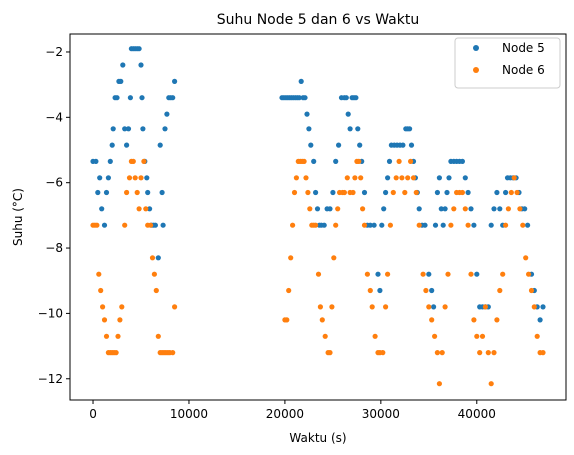  I want to click on chart-title: Suhu Node 5 dan 6 vs Waktu, so click(318, 20).